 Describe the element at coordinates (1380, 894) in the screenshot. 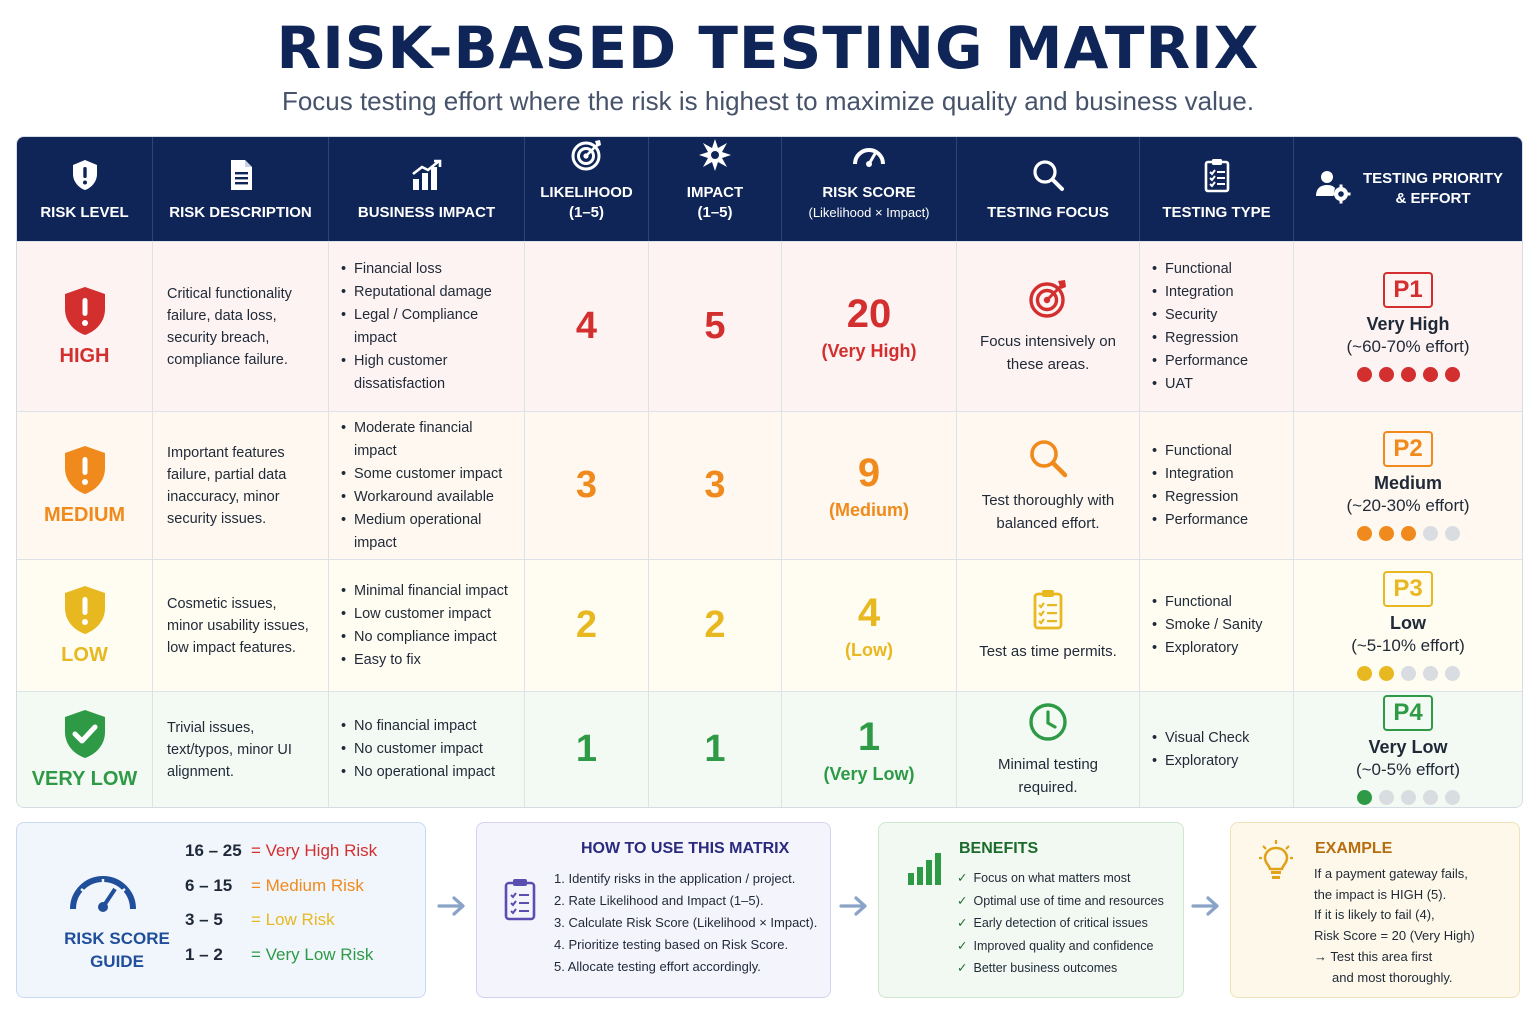

I see `example-line: the impact is HIGH (5).` at that location.